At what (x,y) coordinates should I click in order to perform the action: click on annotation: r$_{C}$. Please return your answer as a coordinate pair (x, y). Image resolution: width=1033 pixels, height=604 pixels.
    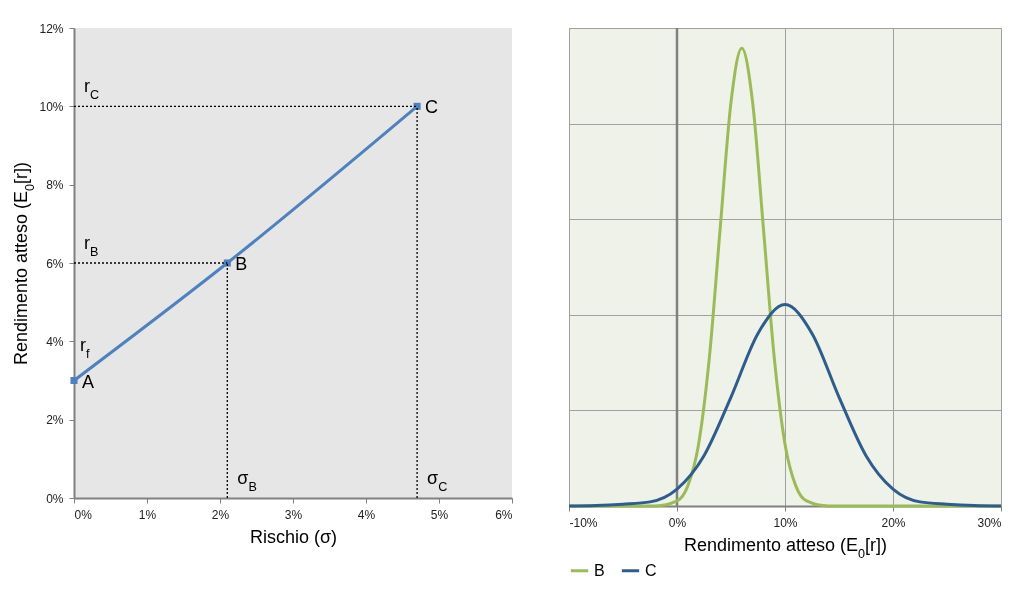
    Looking at the image, I should click on (92, 89).